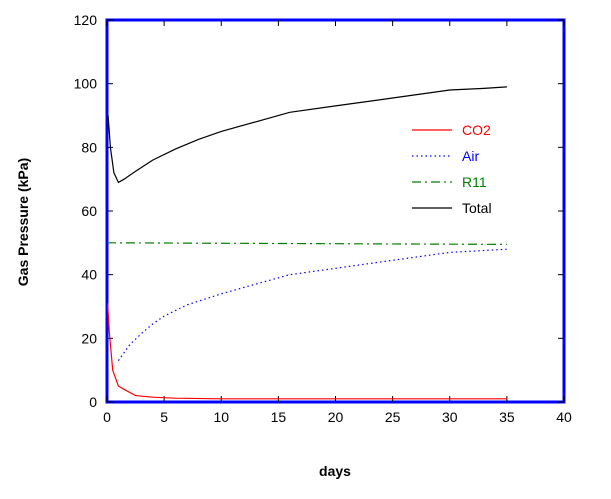 The image size is (611, 499). Describe the element at coordinates (89, 275) in the screenshot. I see `y-tick-label: 40` at that location.